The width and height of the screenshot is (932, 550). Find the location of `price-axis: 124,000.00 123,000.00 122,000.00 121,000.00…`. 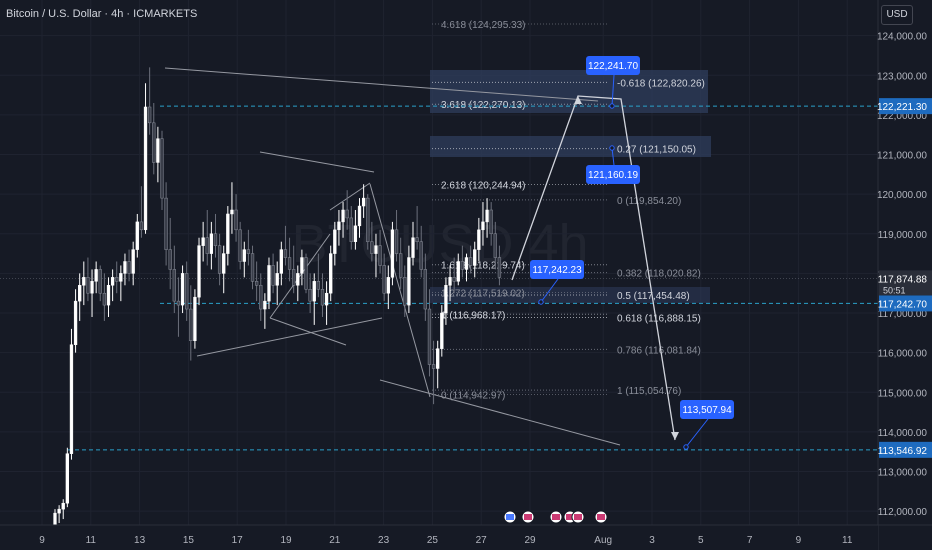

price-axis: 124,000.00 123,000.00 122,000.00 121,000.00… is located at coordinates (904, 275).